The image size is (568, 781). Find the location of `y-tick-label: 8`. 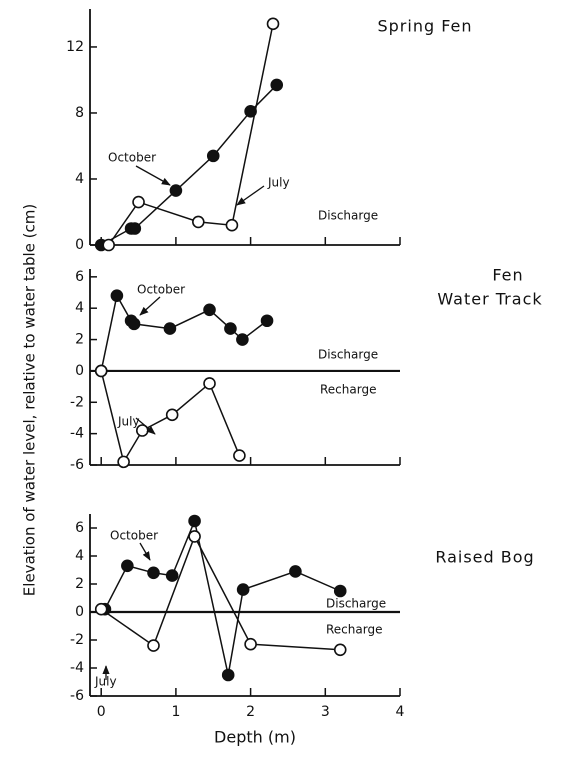

y-tick-label: 8 is located at coordinates (79, 113).